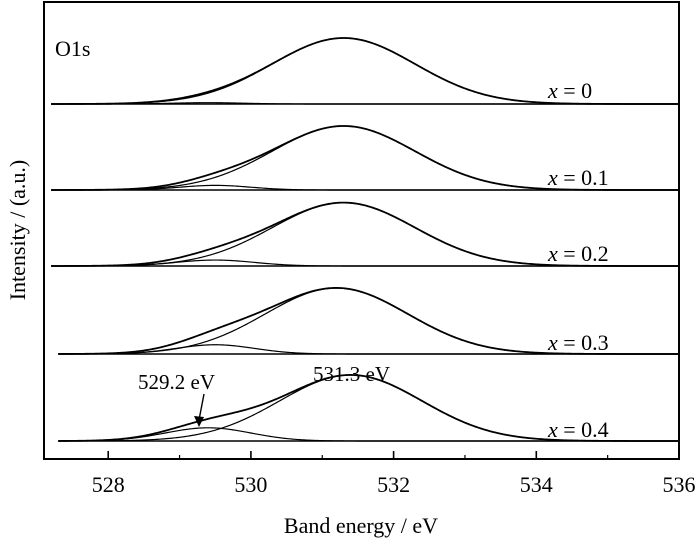 Image resolution: width=700 pixels, height=545 pixels. What do you see at coordinates (17, 230) in the screenshot?
I see `y-axis-title: Intensity / (a.u.)` at bounding box center [17, 230].